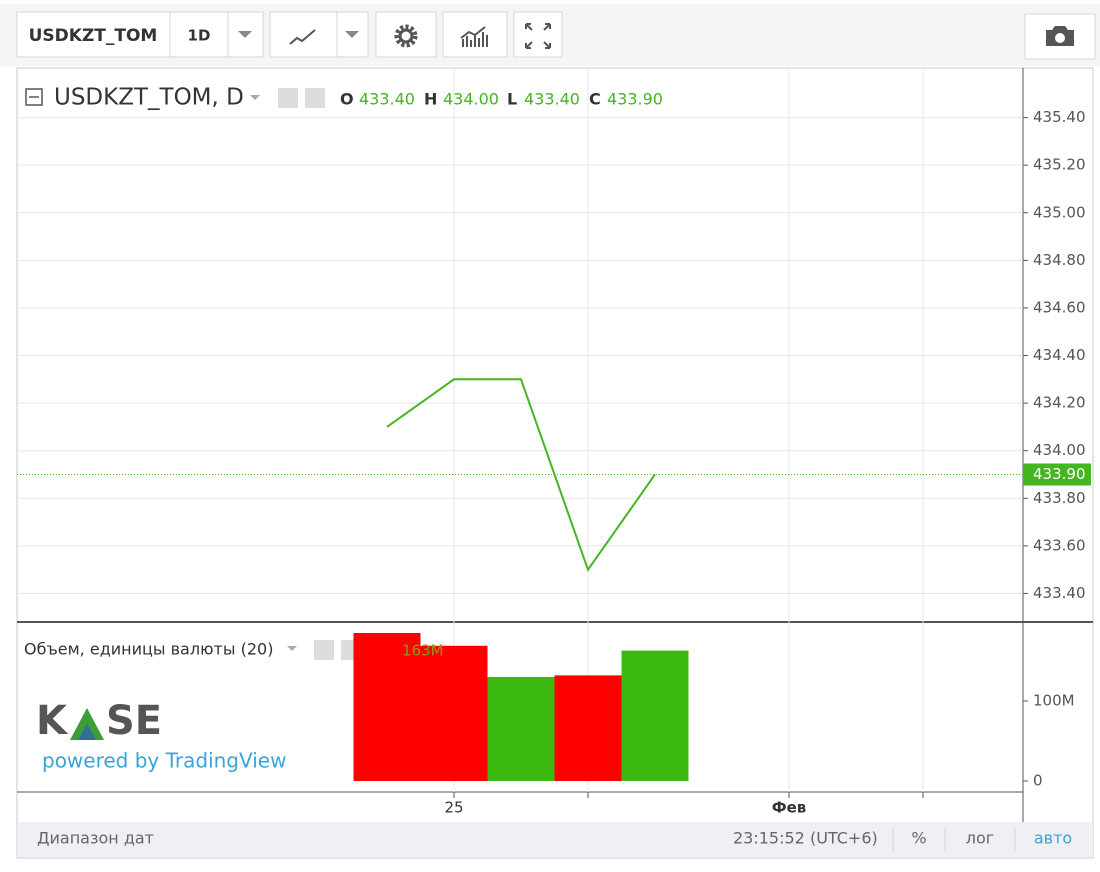  I want to click on last-price-box, so click(1057, 474).